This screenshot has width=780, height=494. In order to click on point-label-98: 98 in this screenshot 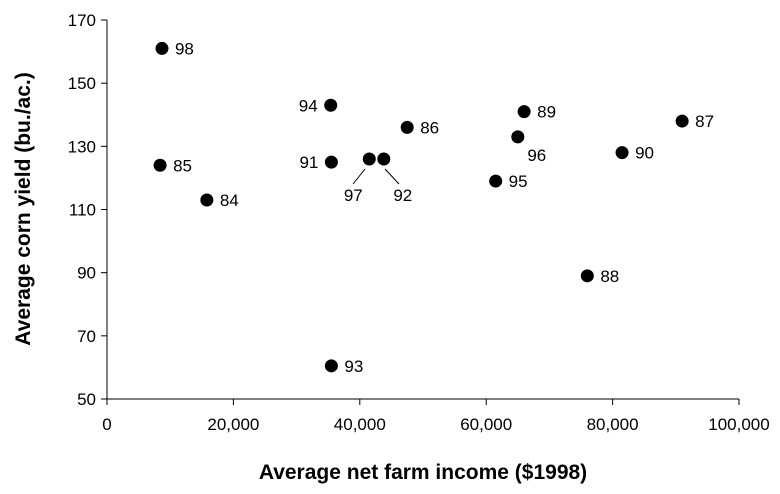, I will do `click(184, 48)`.